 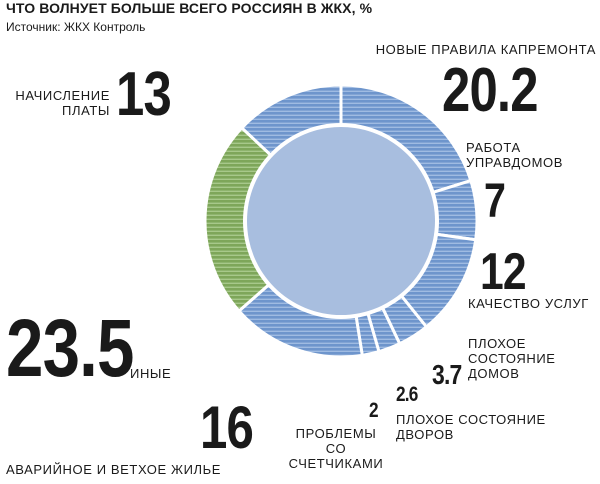 I want to click on label-other: ИНЫЕ, so click(x=151, y=373).